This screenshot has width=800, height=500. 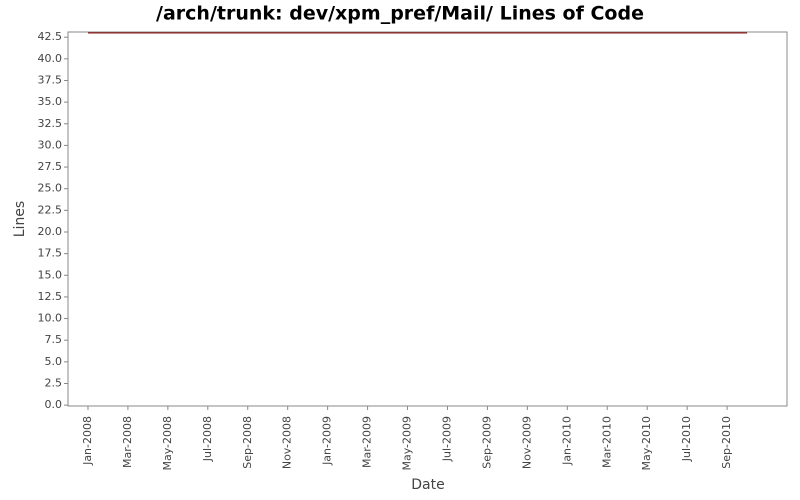 What do you see at coordinates (54, 404) in the screenshot?
I see `y-tick-label: 0.0` at bounding box center [54, 404].